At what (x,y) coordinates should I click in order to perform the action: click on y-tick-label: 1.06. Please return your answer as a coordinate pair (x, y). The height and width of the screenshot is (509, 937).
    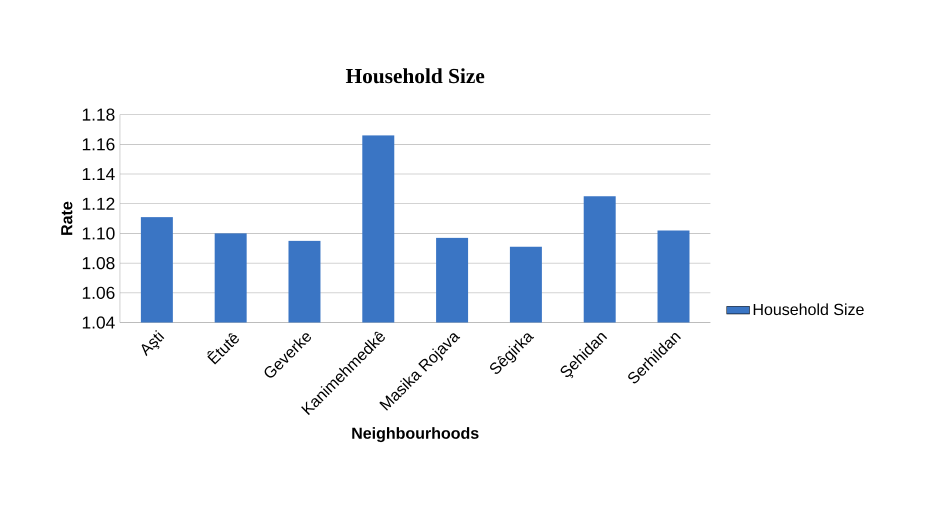
    Looking at the image, I should click on (98, 292).